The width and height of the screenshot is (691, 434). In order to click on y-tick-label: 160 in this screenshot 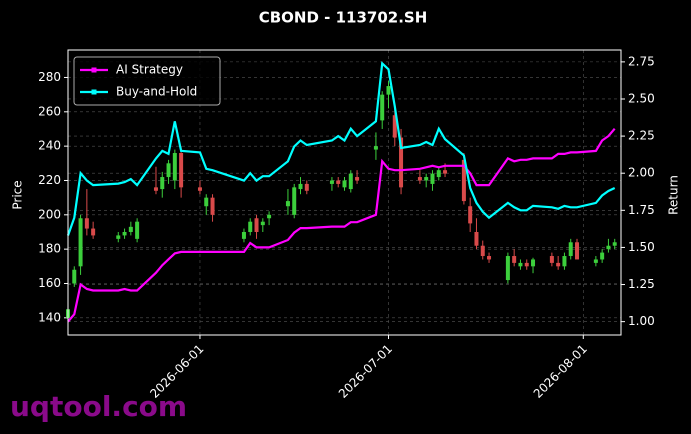, I will do `click(49, 283)`.